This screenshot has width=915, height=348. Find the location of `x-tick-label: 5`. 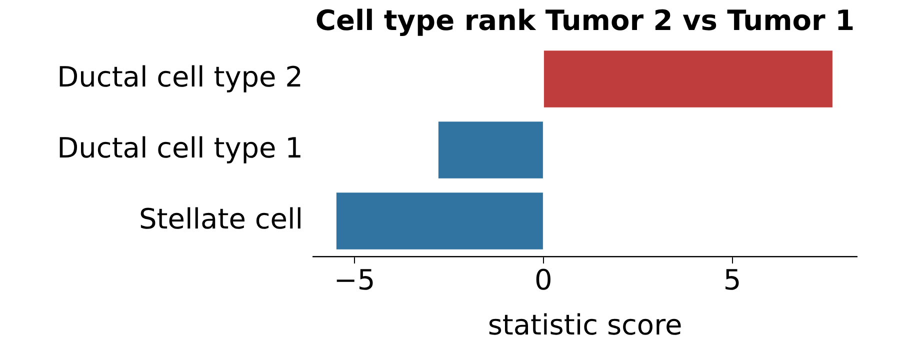

x-tick-label: 5 is located at coordinates (732, 280).